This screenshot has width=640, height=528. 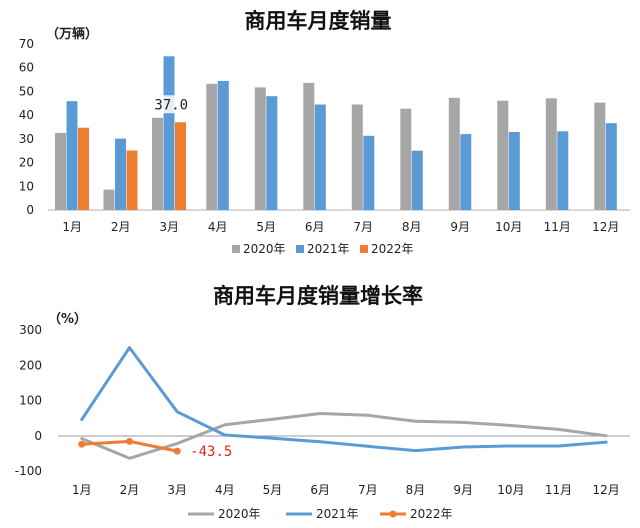 What do you see at coordinates (26, 127) in the screenshot?
I see `bar-y-ticks: 0 10 20 30 40 50 60 70` at bounding box center [26, 127].